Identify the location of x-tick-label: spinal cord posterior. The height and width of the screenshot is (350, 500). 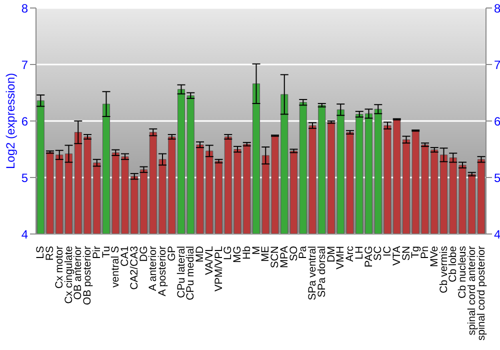
(481, 293).